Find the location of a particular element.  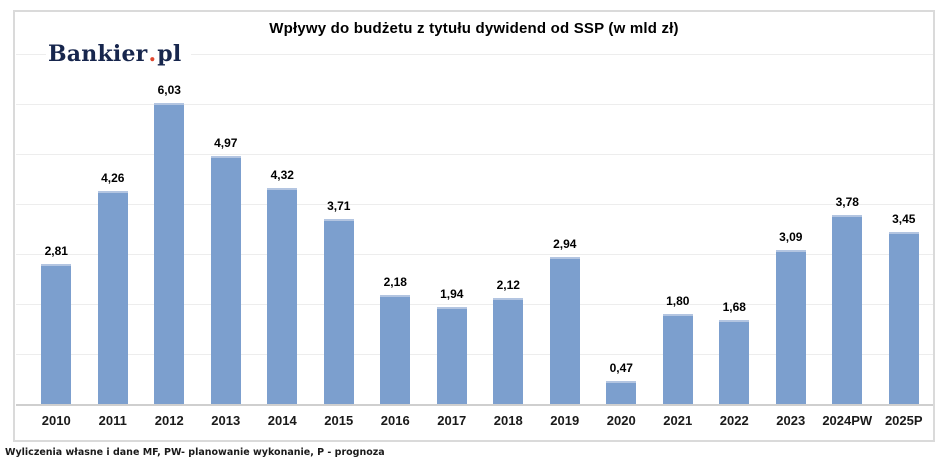

bar-value-label: 4,26 is located at coordinates (113, 178).